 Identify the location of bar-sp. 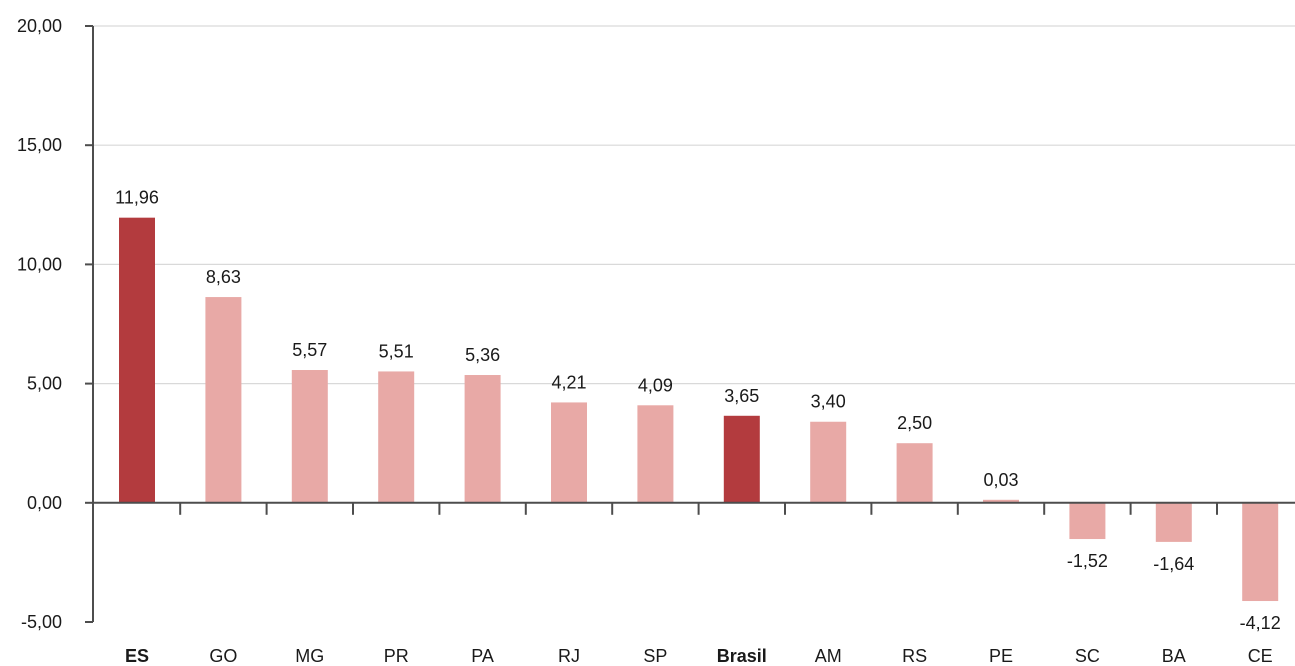
(655, 454).